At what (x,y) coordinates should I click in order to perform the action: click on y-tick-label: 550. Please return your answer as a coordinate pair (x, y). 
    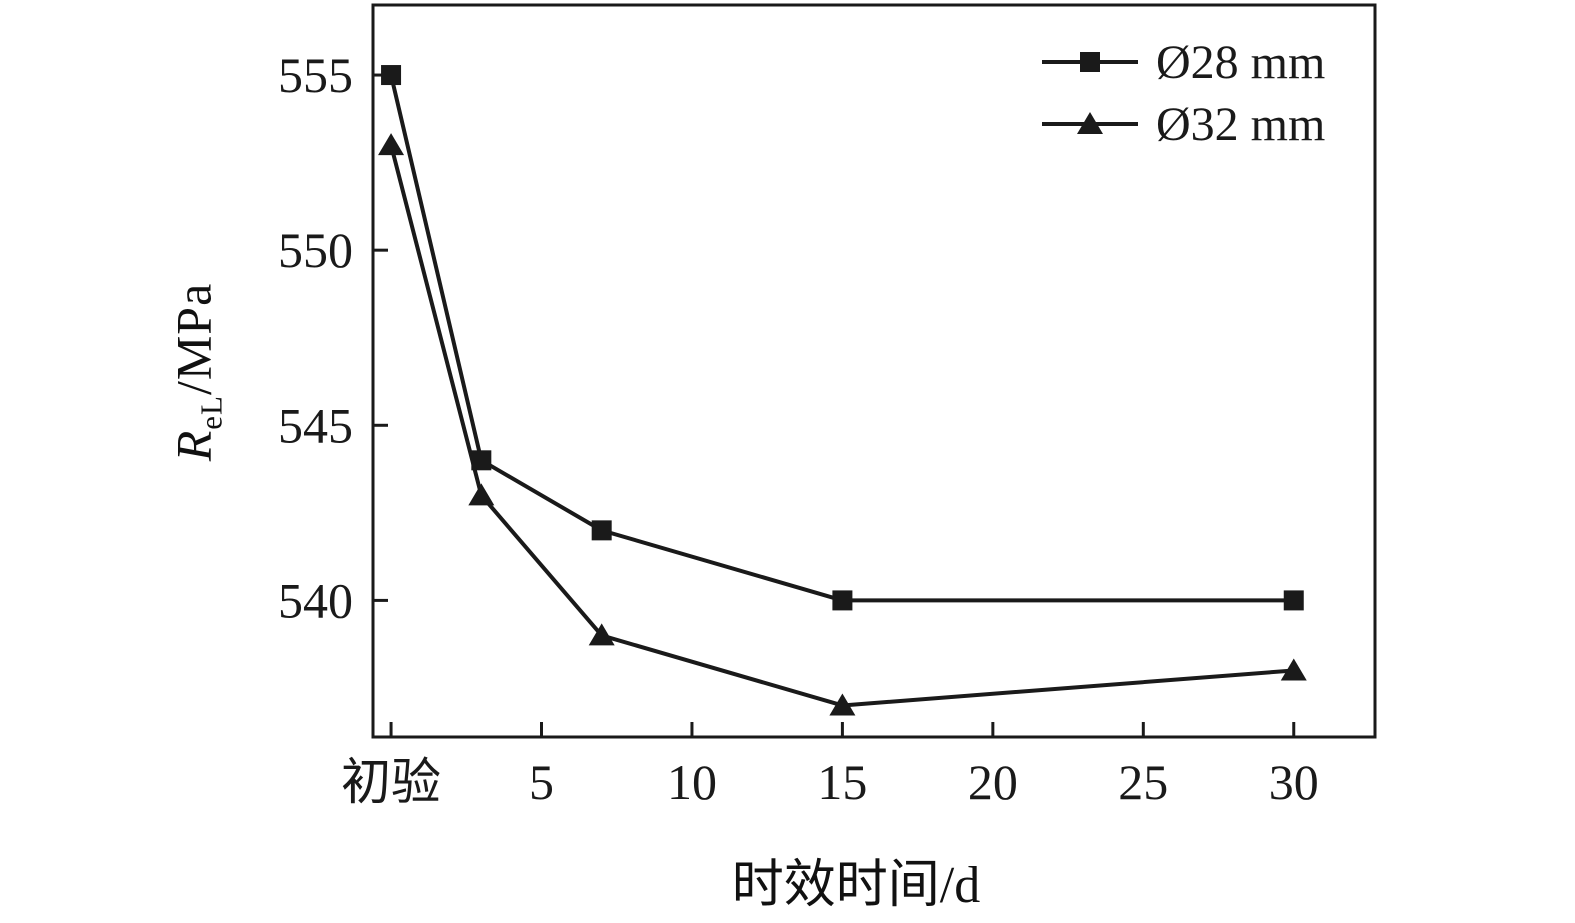
    Looking at the image, I should click on (315, 250).